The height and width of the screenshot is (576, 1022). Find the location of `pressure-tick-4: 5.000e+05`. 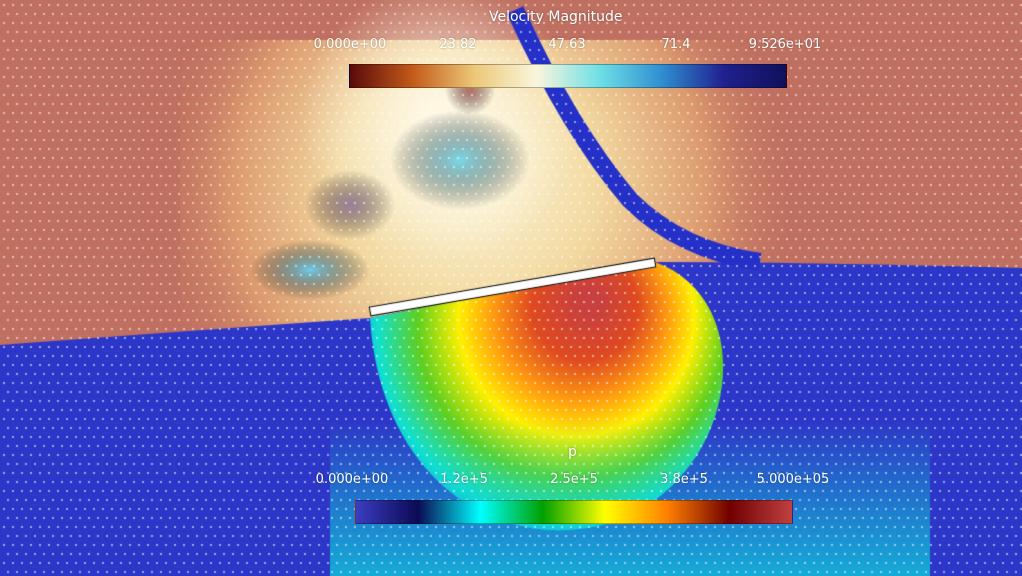

pressure-tick-4: 5.000e+05 is located at coordinates (793, 479).